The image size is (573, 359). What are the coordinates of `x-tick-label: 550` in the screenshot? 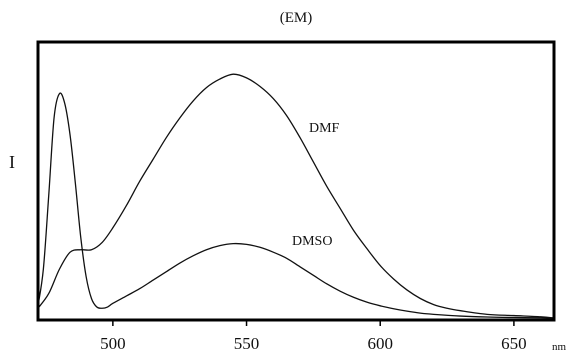 It's located at (247, 343).